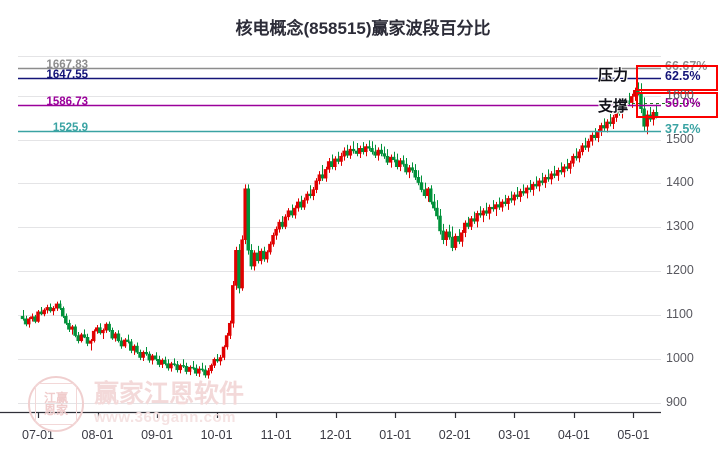 This screenshot has width=726, height=450. What do you see at coordinates (67, 102) in the screenshot?
I see `price-label-level-50-0: 1586.73` at bounding box center [67, 102].